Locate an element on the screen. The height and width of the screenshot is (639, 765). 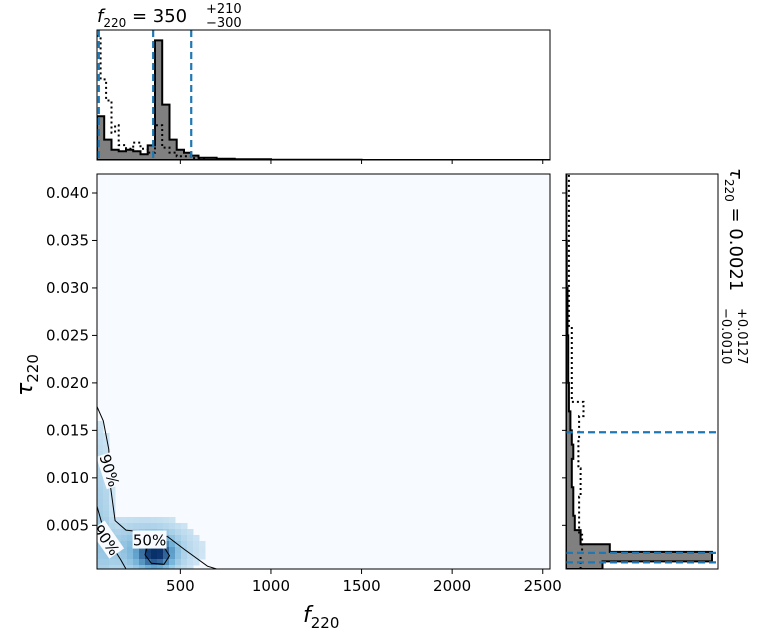
x-tick-label: 1000 is located at coordinates (271, 586).